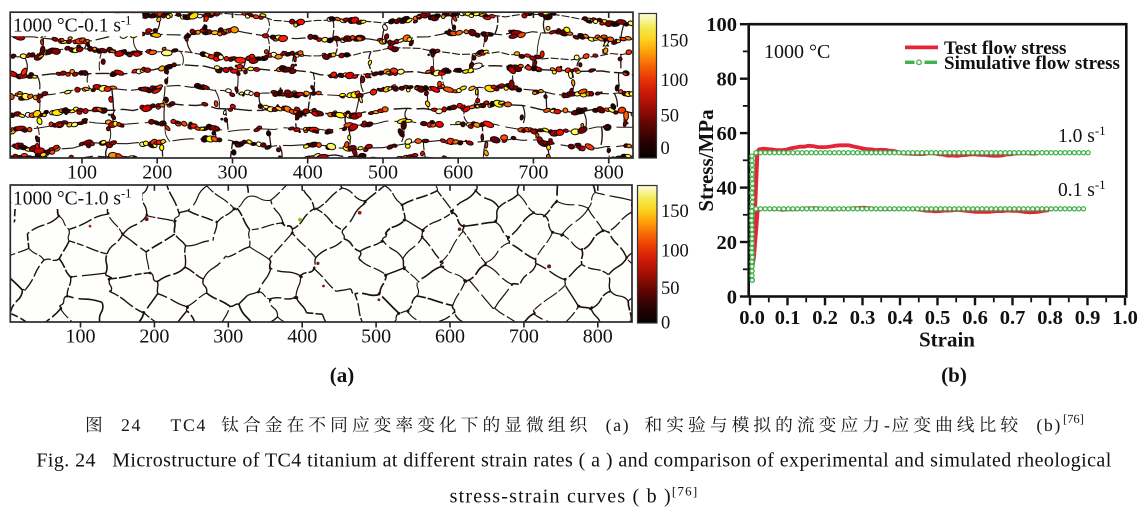 This screenshot has width=1148, height=520. Describe the element at coordinates (863, 318) in the screenshot. I see `svg-text: 0.3` at that location.